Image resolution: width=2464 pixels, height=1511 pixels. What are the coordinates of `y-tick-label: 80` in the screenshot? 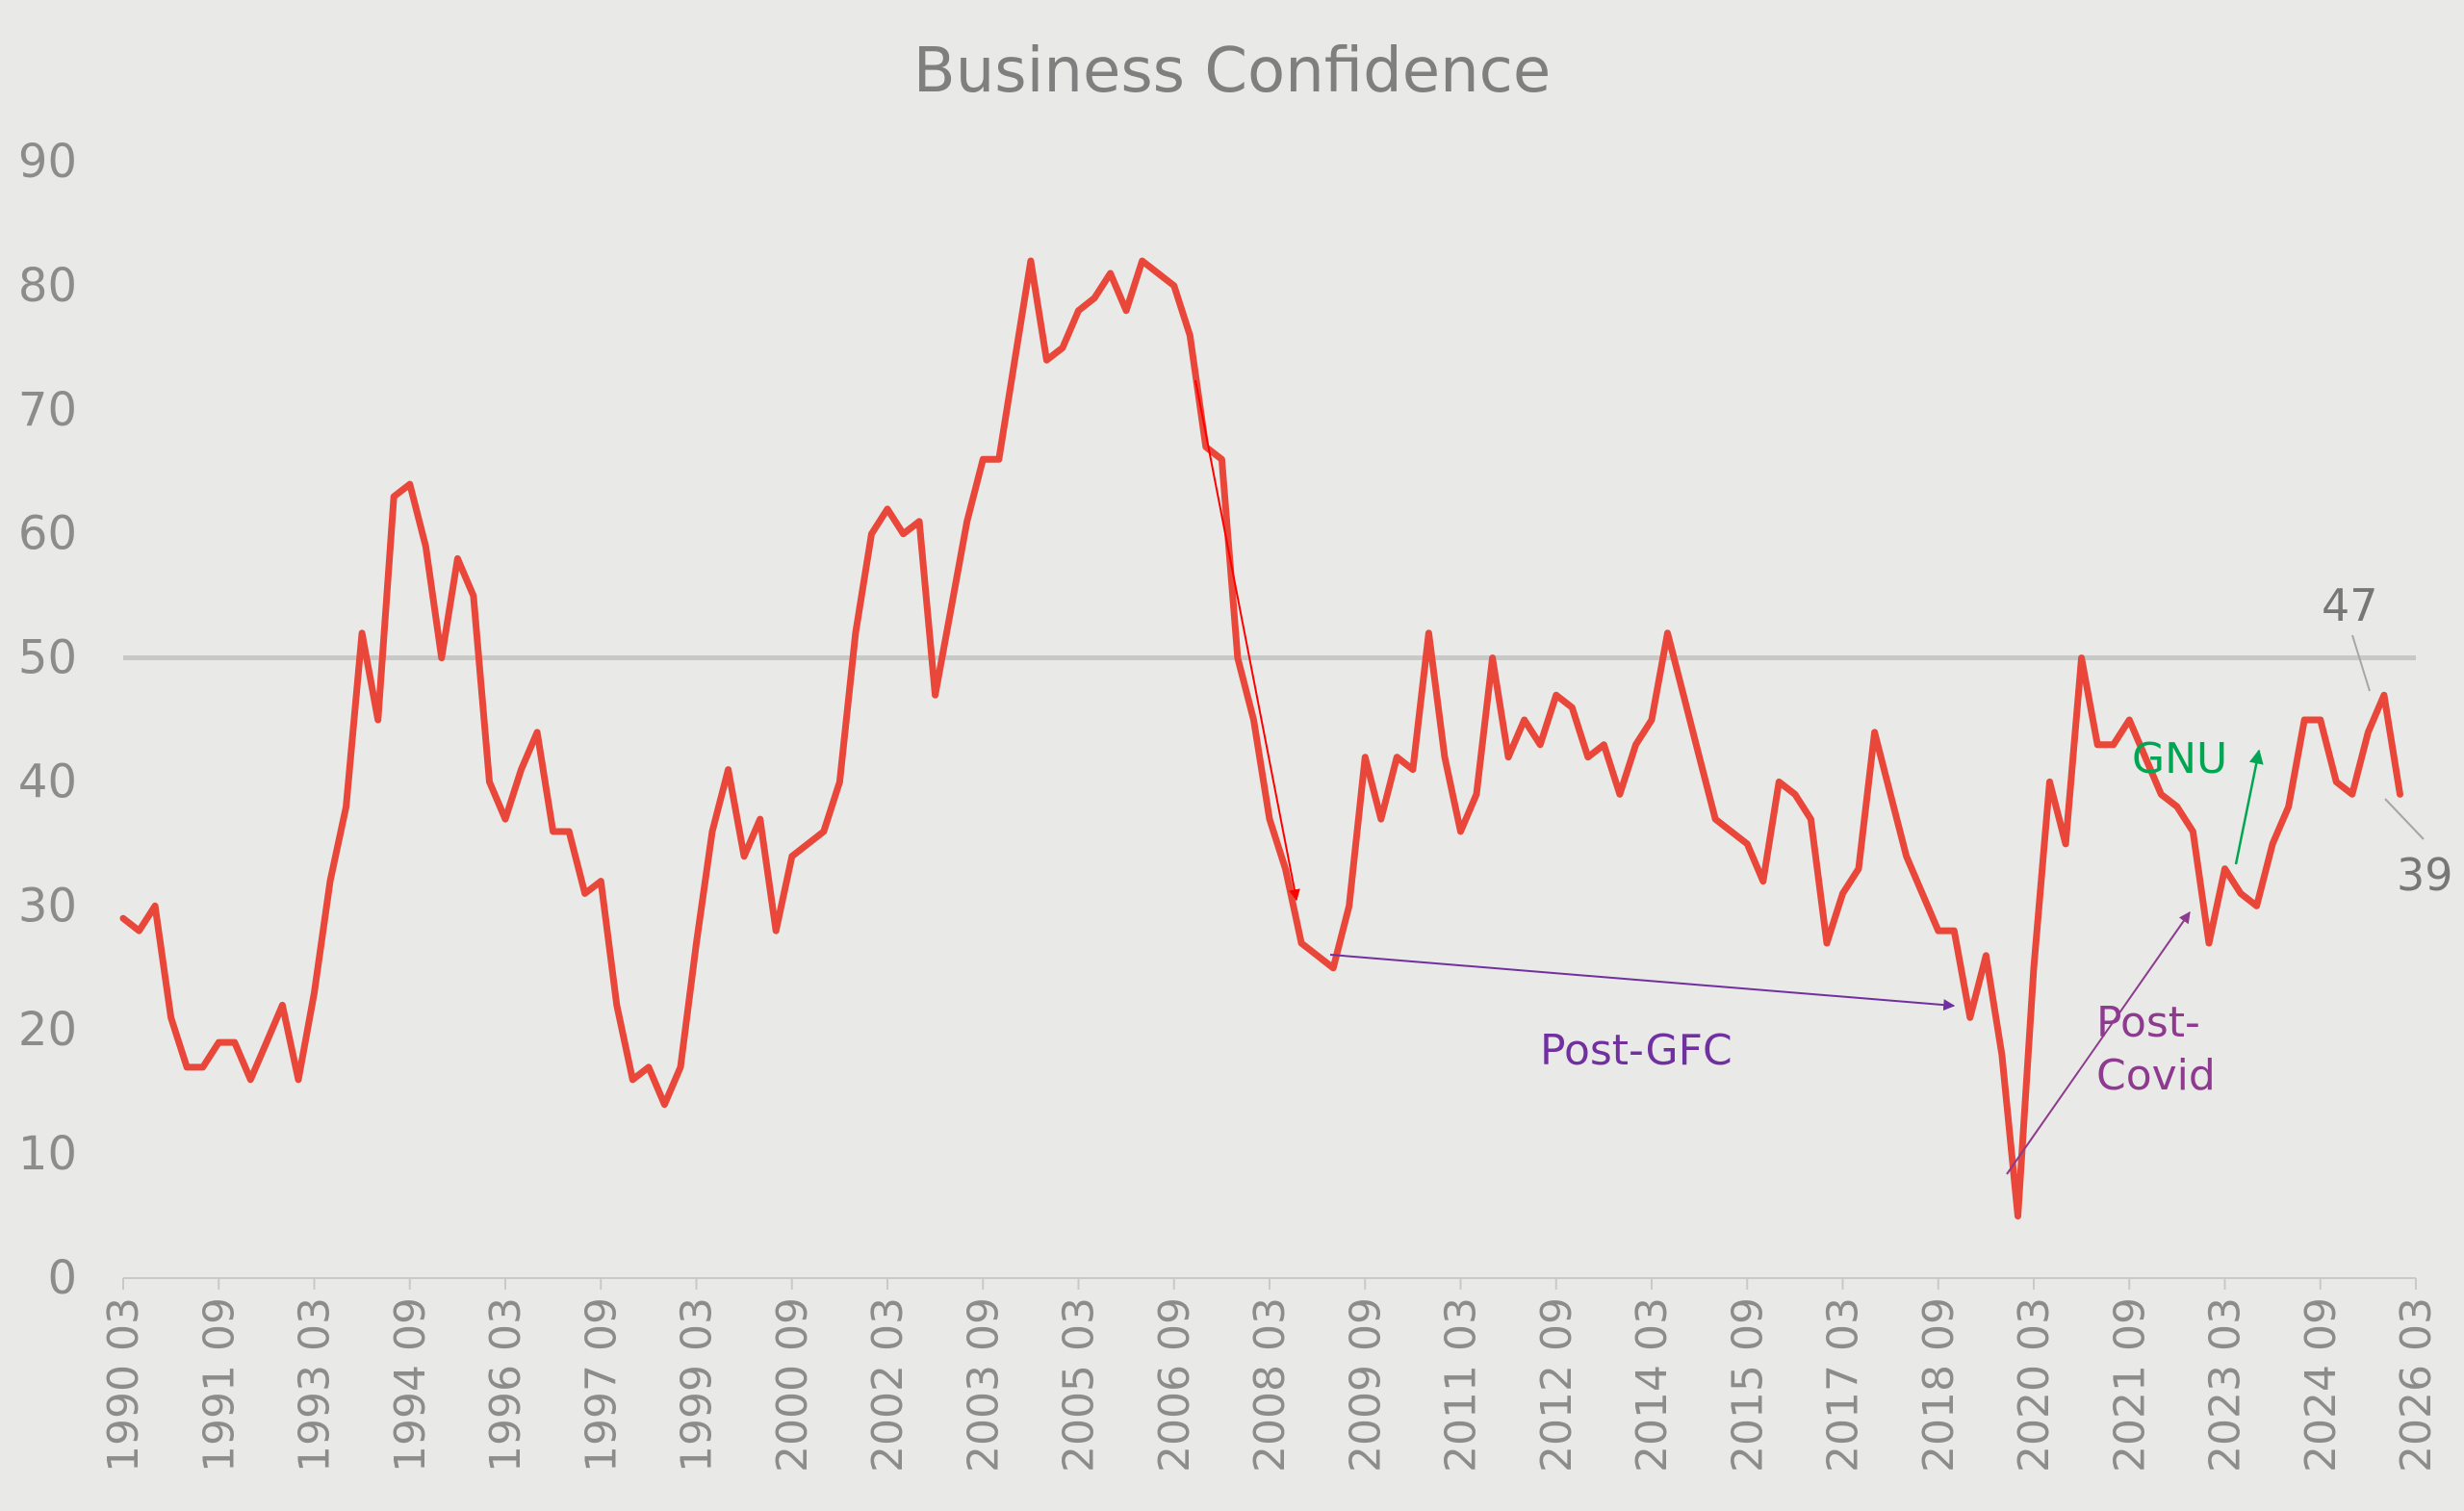 It's located at (47, 286).